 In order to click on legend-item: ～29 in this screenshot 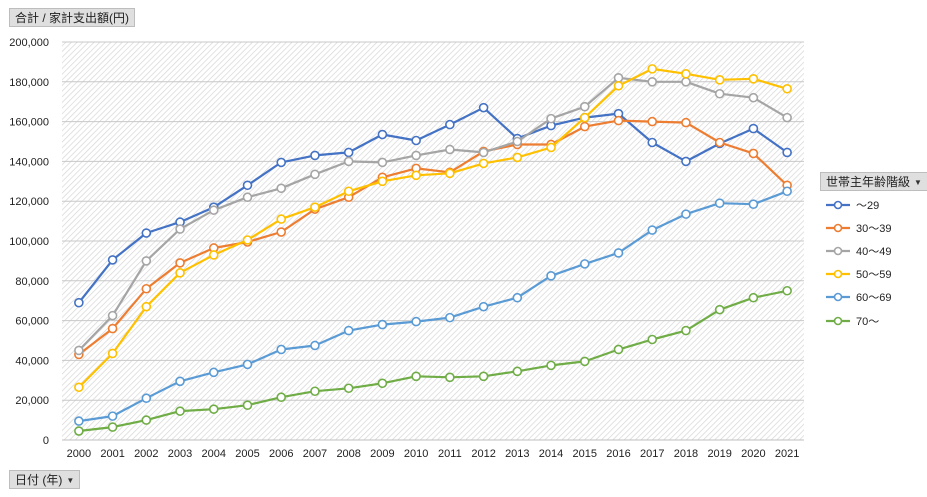, I will do `click(858, 204)`.